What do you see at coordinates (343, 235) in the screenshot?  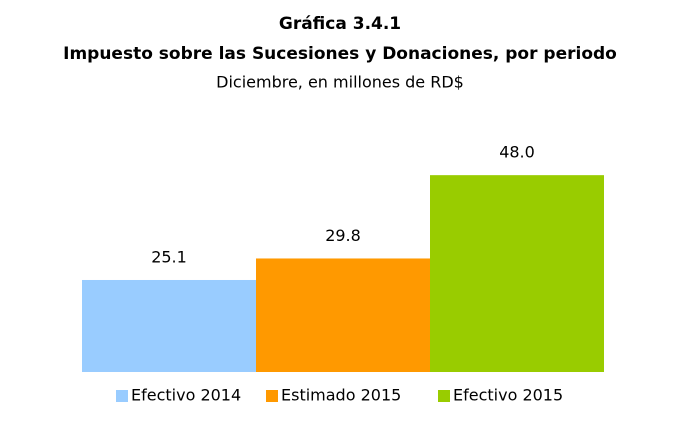 I see `data-label: 29.8` at bounding box center [343, 235].